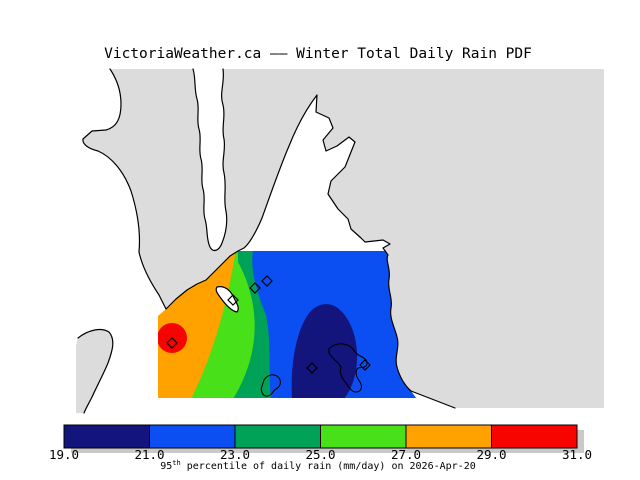 This screenshot has width=640, height=480. I want to click on colorbar-tick-23: 23.0, so click(235, 454).